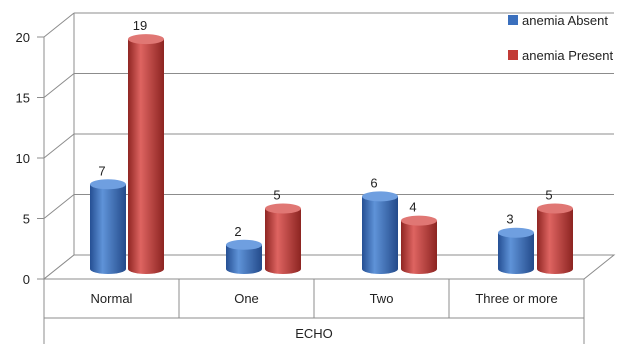  I want to click on legend-label: anemia Present, so click(567, 55).